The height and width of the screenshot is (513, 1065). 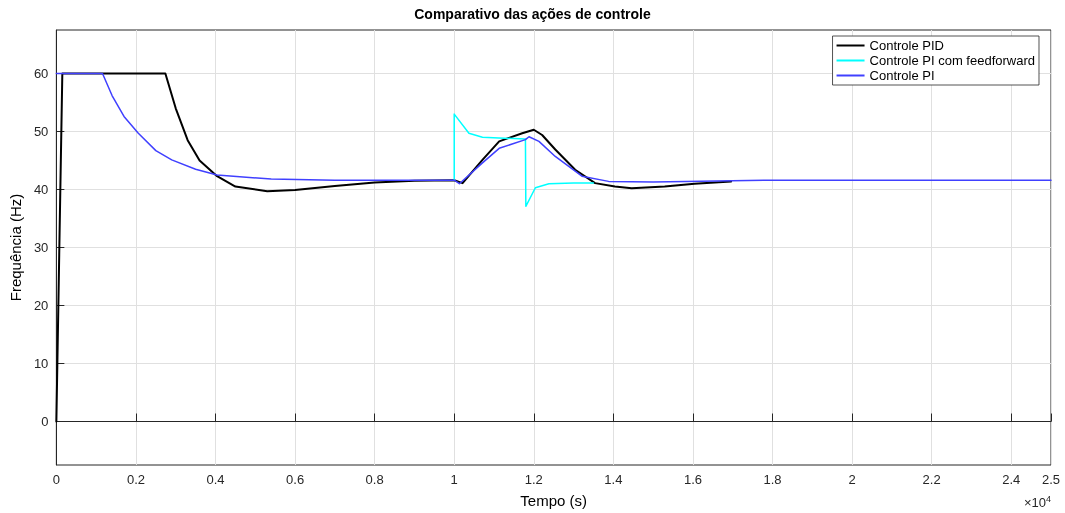 I want to click on x-tick-label: 0.6, so click(x=295, y=479).